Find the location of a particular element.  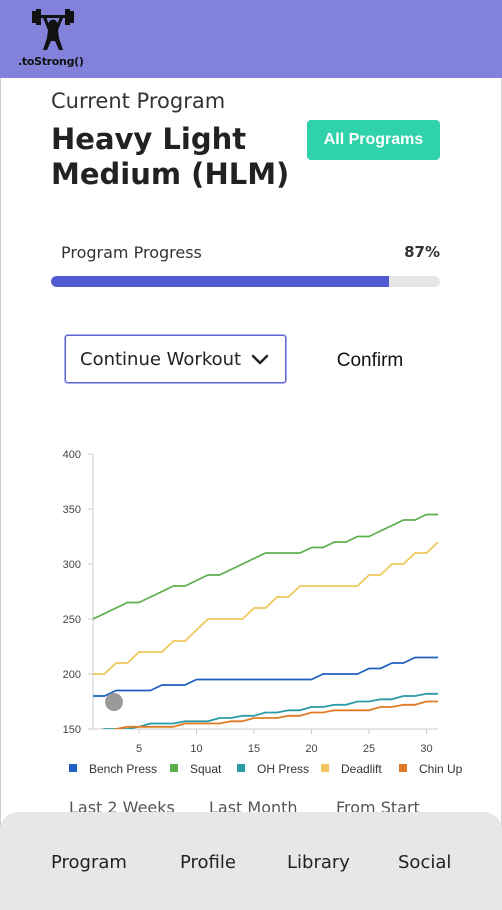

workout-select-value: Continue Workout is located at coordinates (161, 359).